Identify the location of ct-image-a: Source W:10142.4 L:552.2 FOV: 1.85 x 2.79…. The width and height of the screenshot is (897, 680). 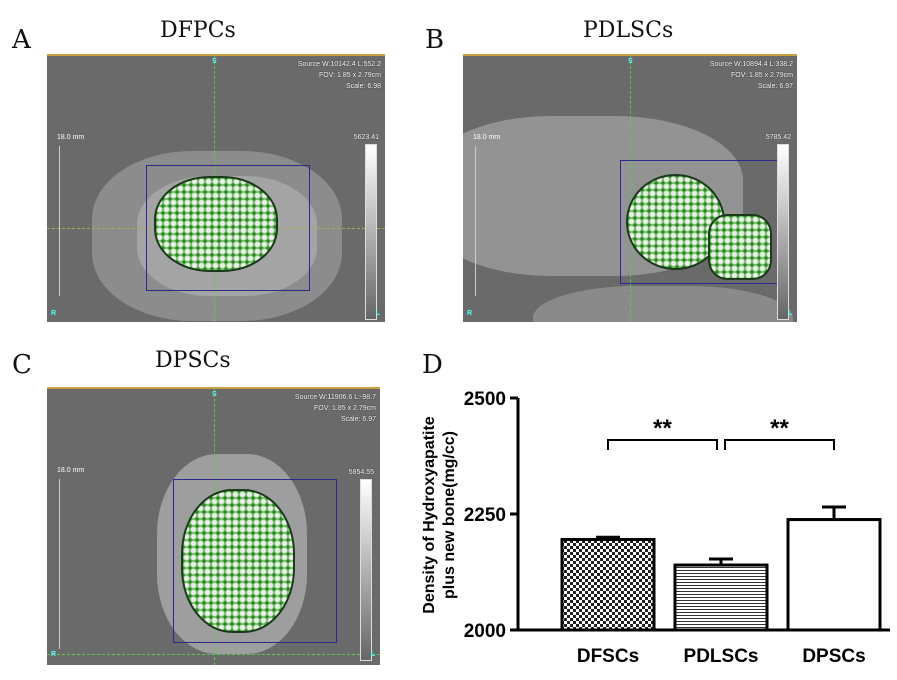
(216, 188).